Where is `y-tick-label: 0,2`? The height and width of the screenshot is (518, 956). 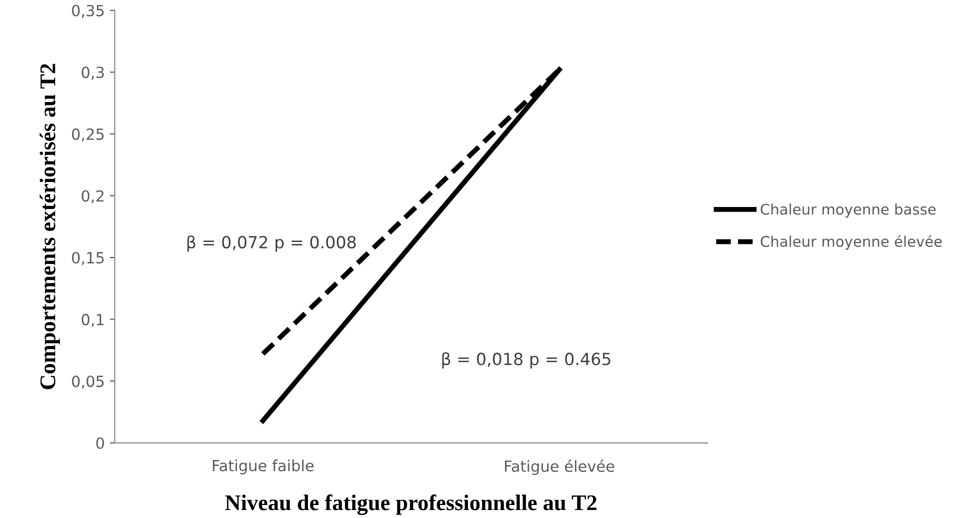
y-tick-label: 0,2 is located at coordinates (93, 197).